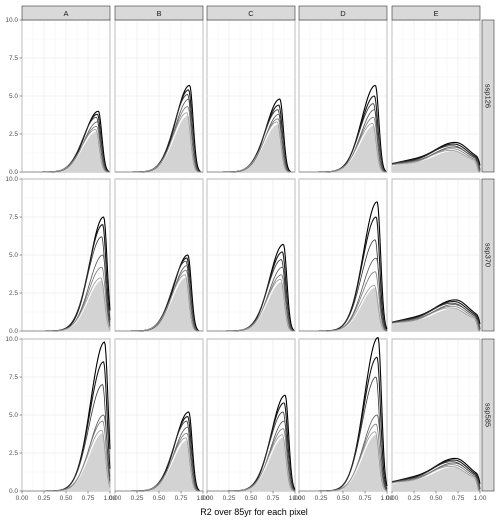 This screenshot has height=521, width=500. Describe the element at coordinates (251, 96) in the screenshot. I see `panel-ssp126-C` at that location.